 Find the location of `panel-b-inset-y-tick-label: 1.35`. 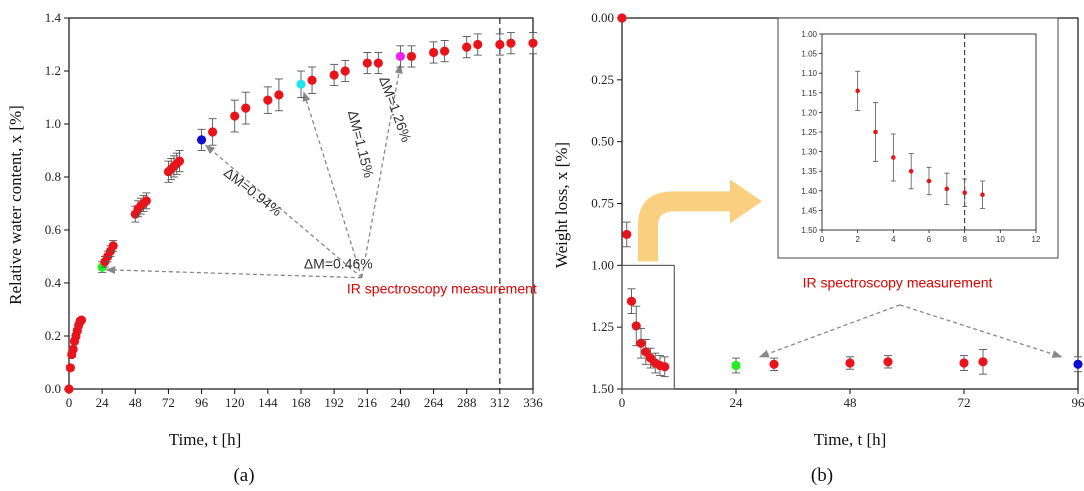

panel-b-inset-y-tick-label: 1.35 is located at coordinates (809, 171).